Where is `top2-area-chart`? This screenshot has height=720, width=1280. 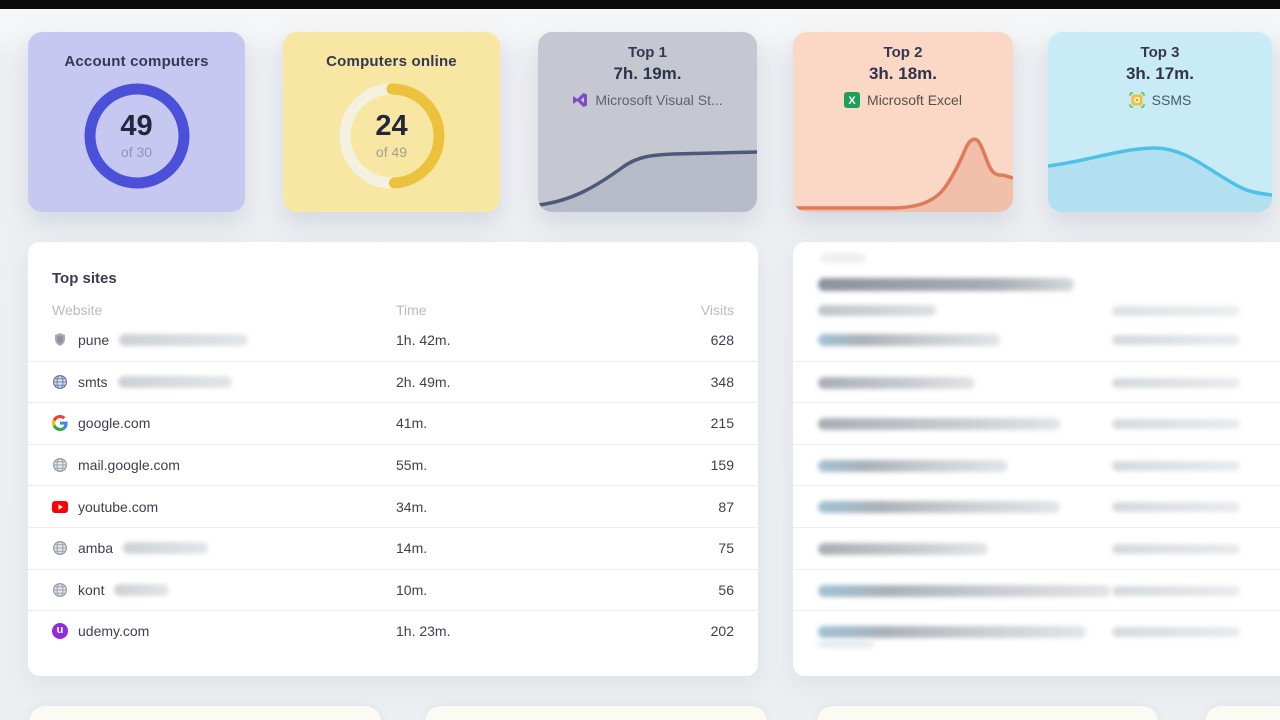
top2-area-chart is located at coordinates (903, 174).